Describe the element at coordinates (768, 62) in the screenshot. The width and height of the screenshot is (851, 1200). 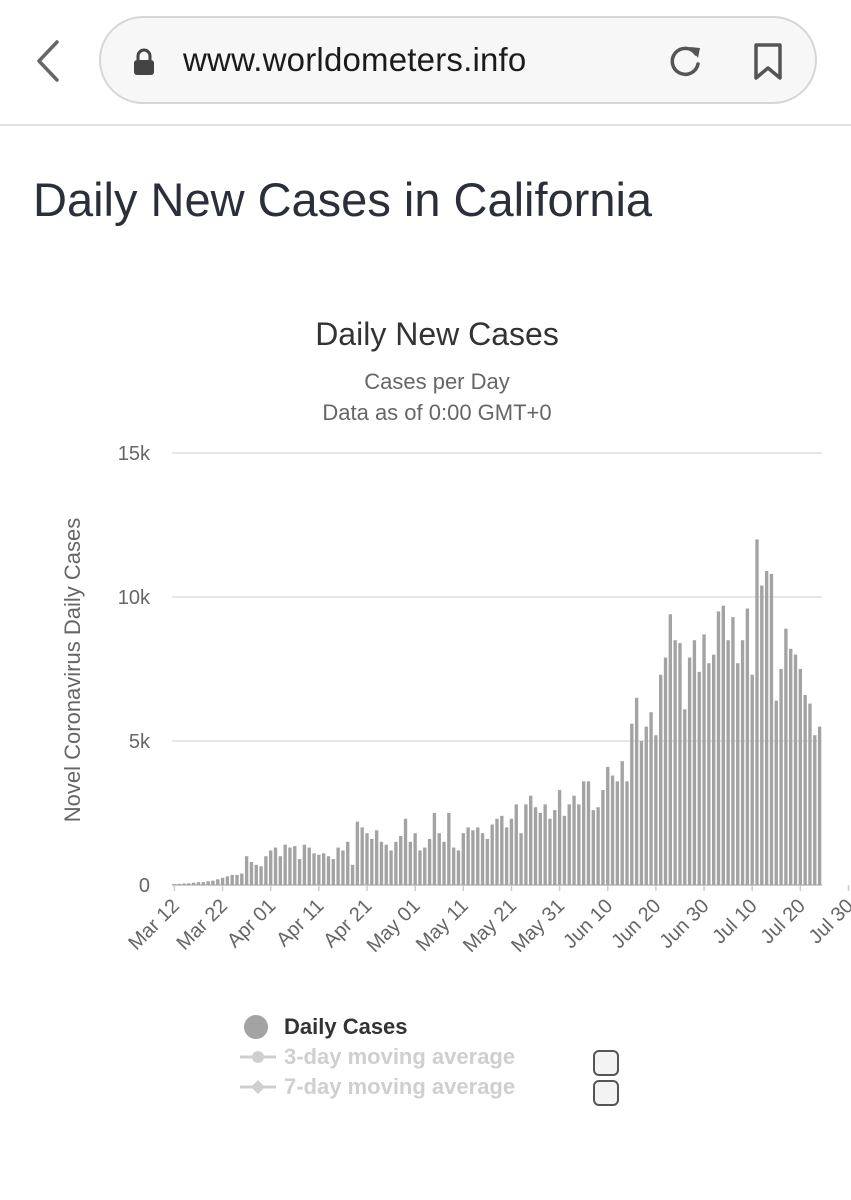
I see `bookmark-icon` at that location.